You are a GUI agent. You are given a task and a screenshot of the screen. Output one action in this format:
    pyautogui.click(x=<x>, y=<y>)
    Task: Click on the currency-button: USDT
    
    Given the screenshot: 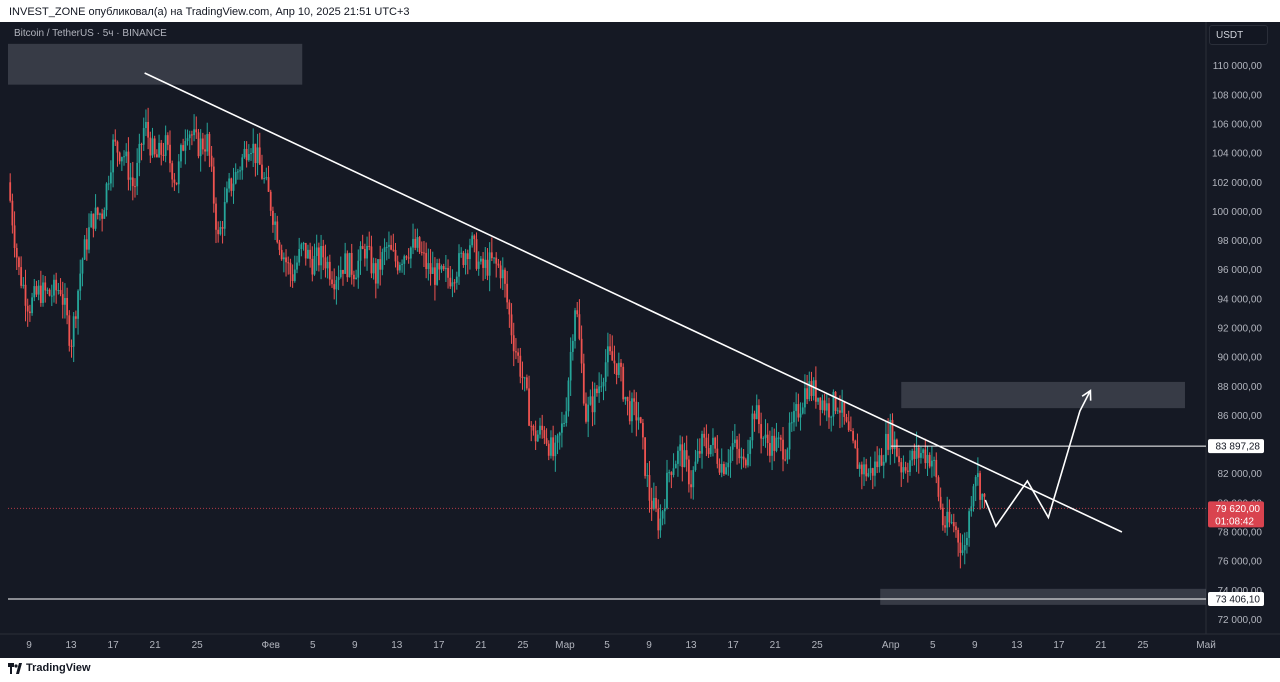 What is the action you would take?
    pyautogui.click(x=1238, y=35)
    